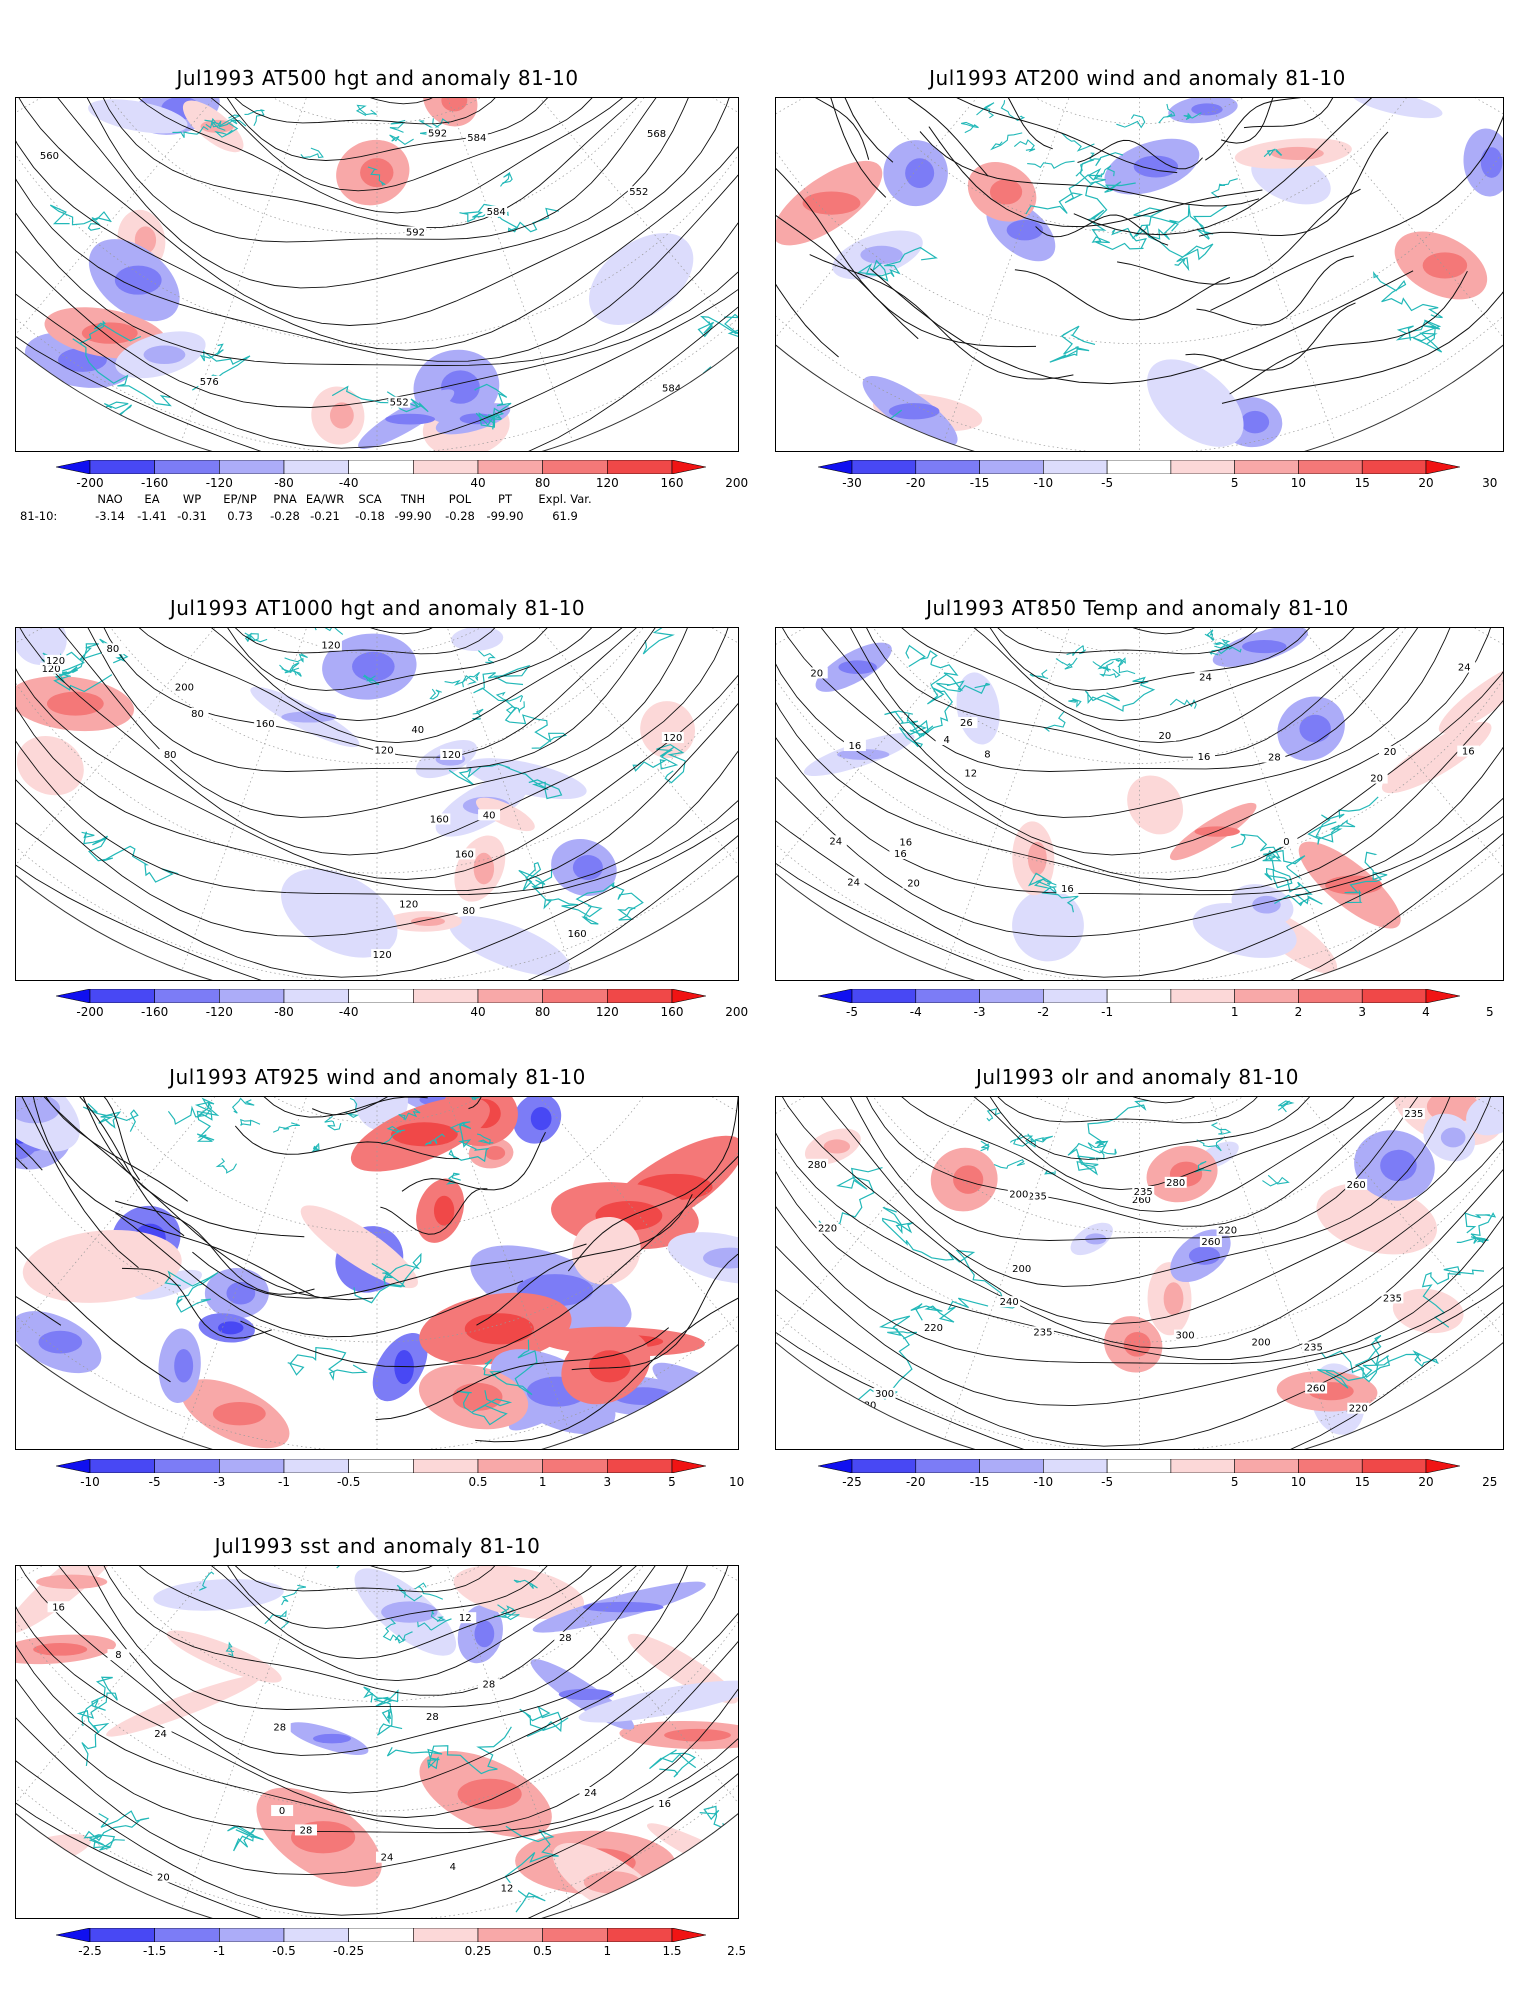 This screenshot has width=1520, height=2000. What do you see at coordinates (979, 1012) in the screenshot?
I see `colorbar-tick-label: -3` at bounding box center [979, 1012].